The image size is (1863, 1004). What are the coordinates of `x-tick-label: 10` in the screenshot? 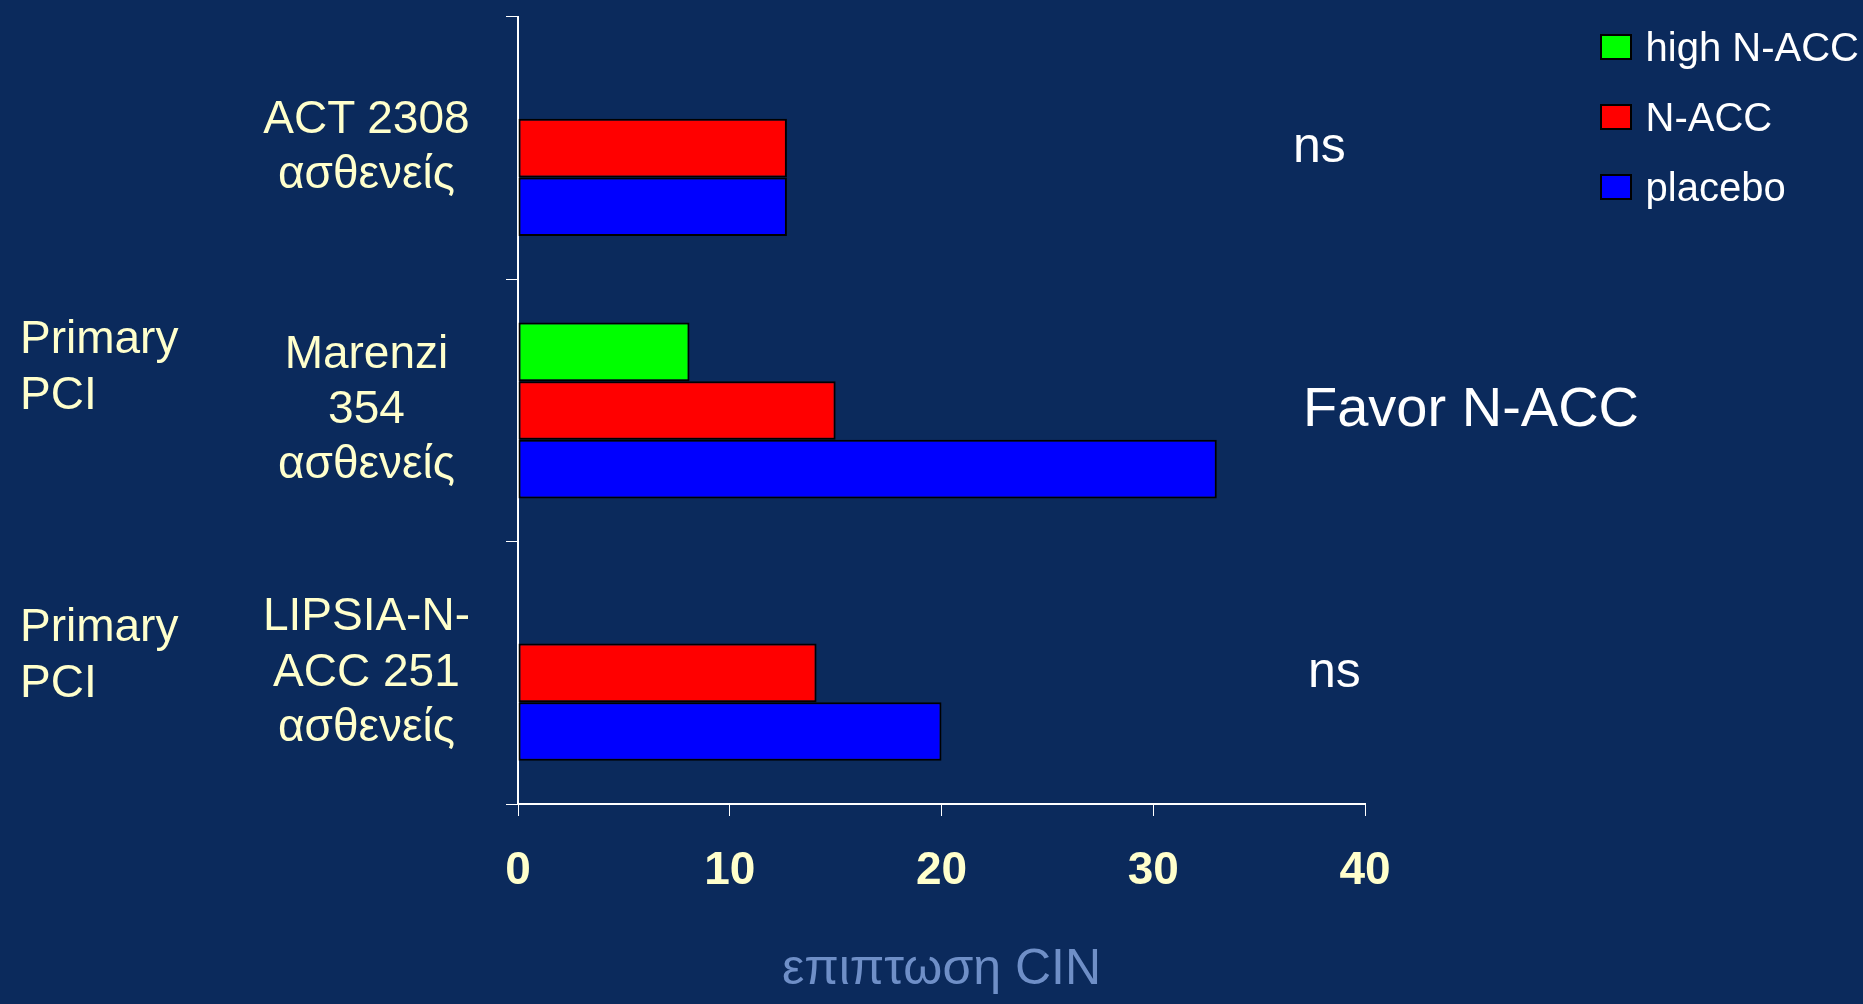 It's located at (730, 868).